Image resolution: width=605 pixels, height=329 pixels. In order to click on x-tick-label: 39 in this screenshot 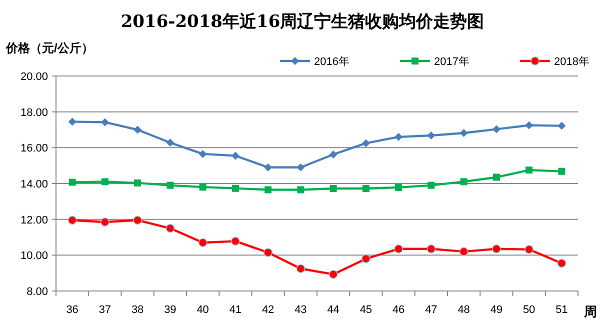, I will do `click(170, 310)`.